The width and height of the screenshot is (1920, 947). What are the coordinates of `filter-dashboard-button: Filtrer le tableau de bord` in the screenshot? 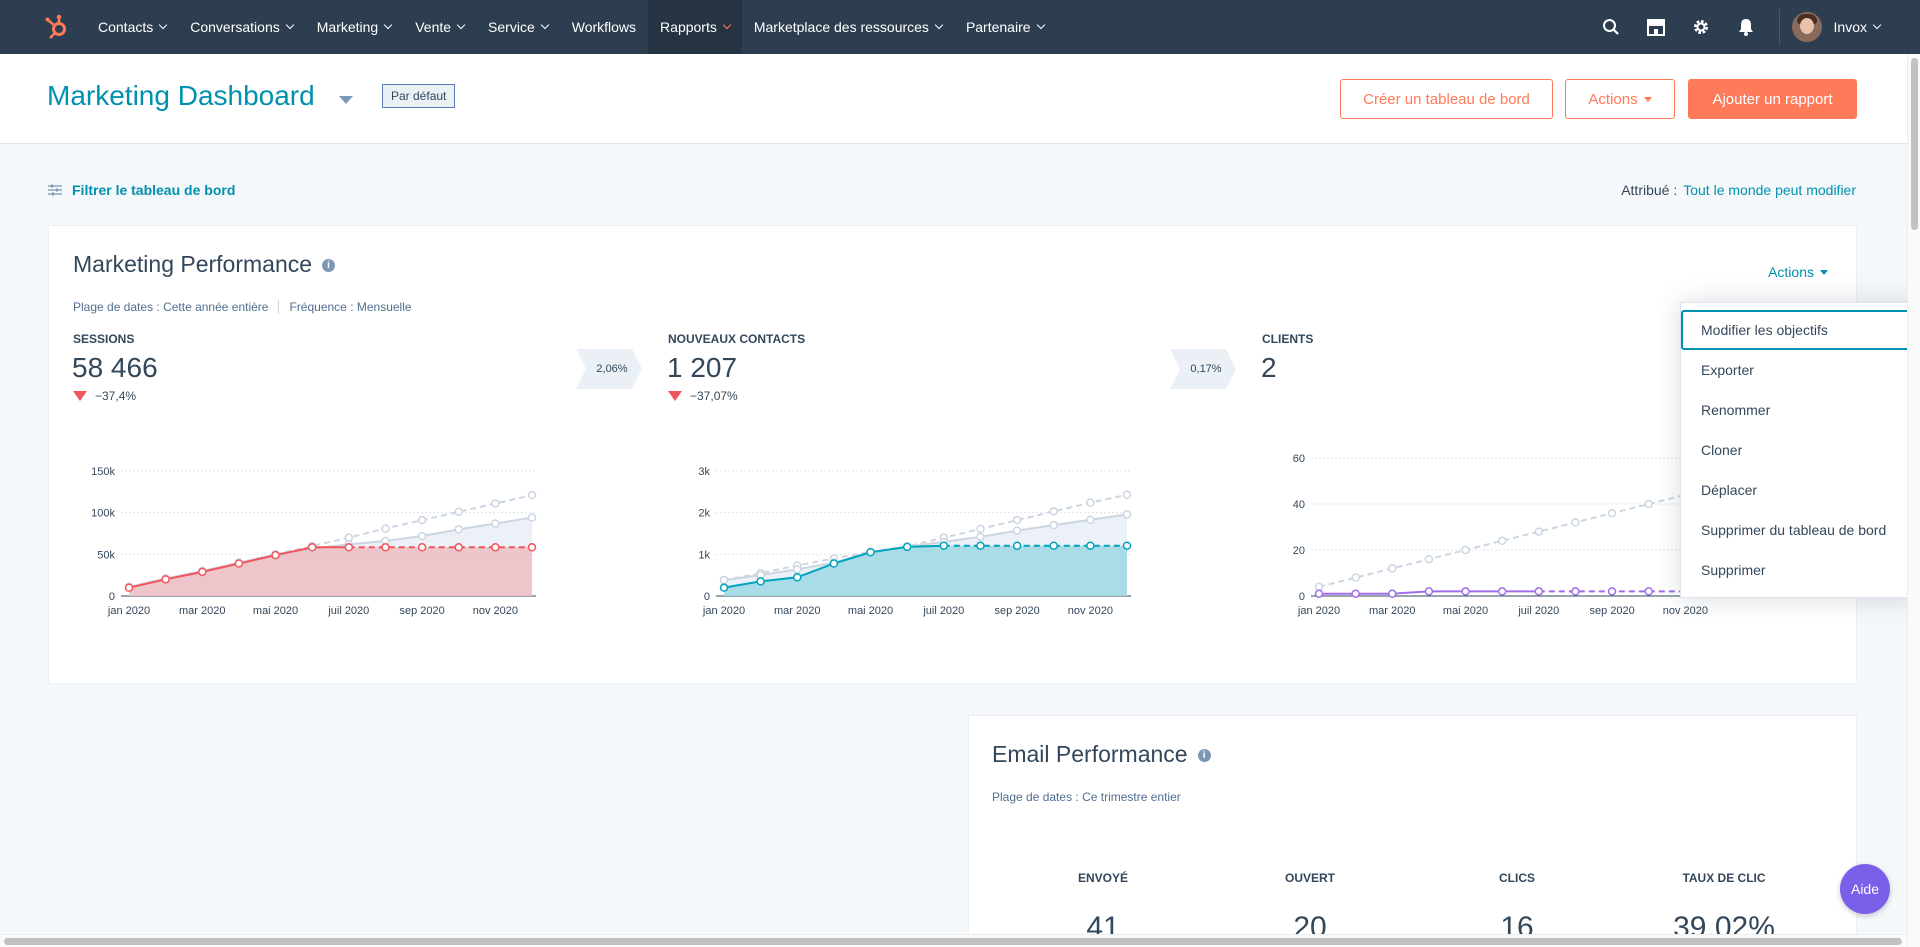 It's located at (141, 190).